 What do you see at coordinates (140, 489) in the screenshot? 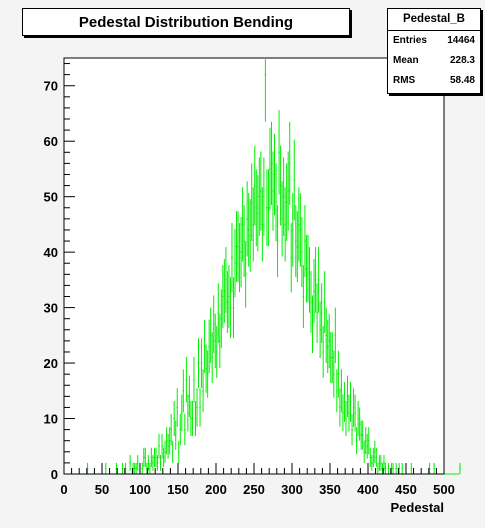
I see `x-tick-label: 100` at bounding box center [140, 489].